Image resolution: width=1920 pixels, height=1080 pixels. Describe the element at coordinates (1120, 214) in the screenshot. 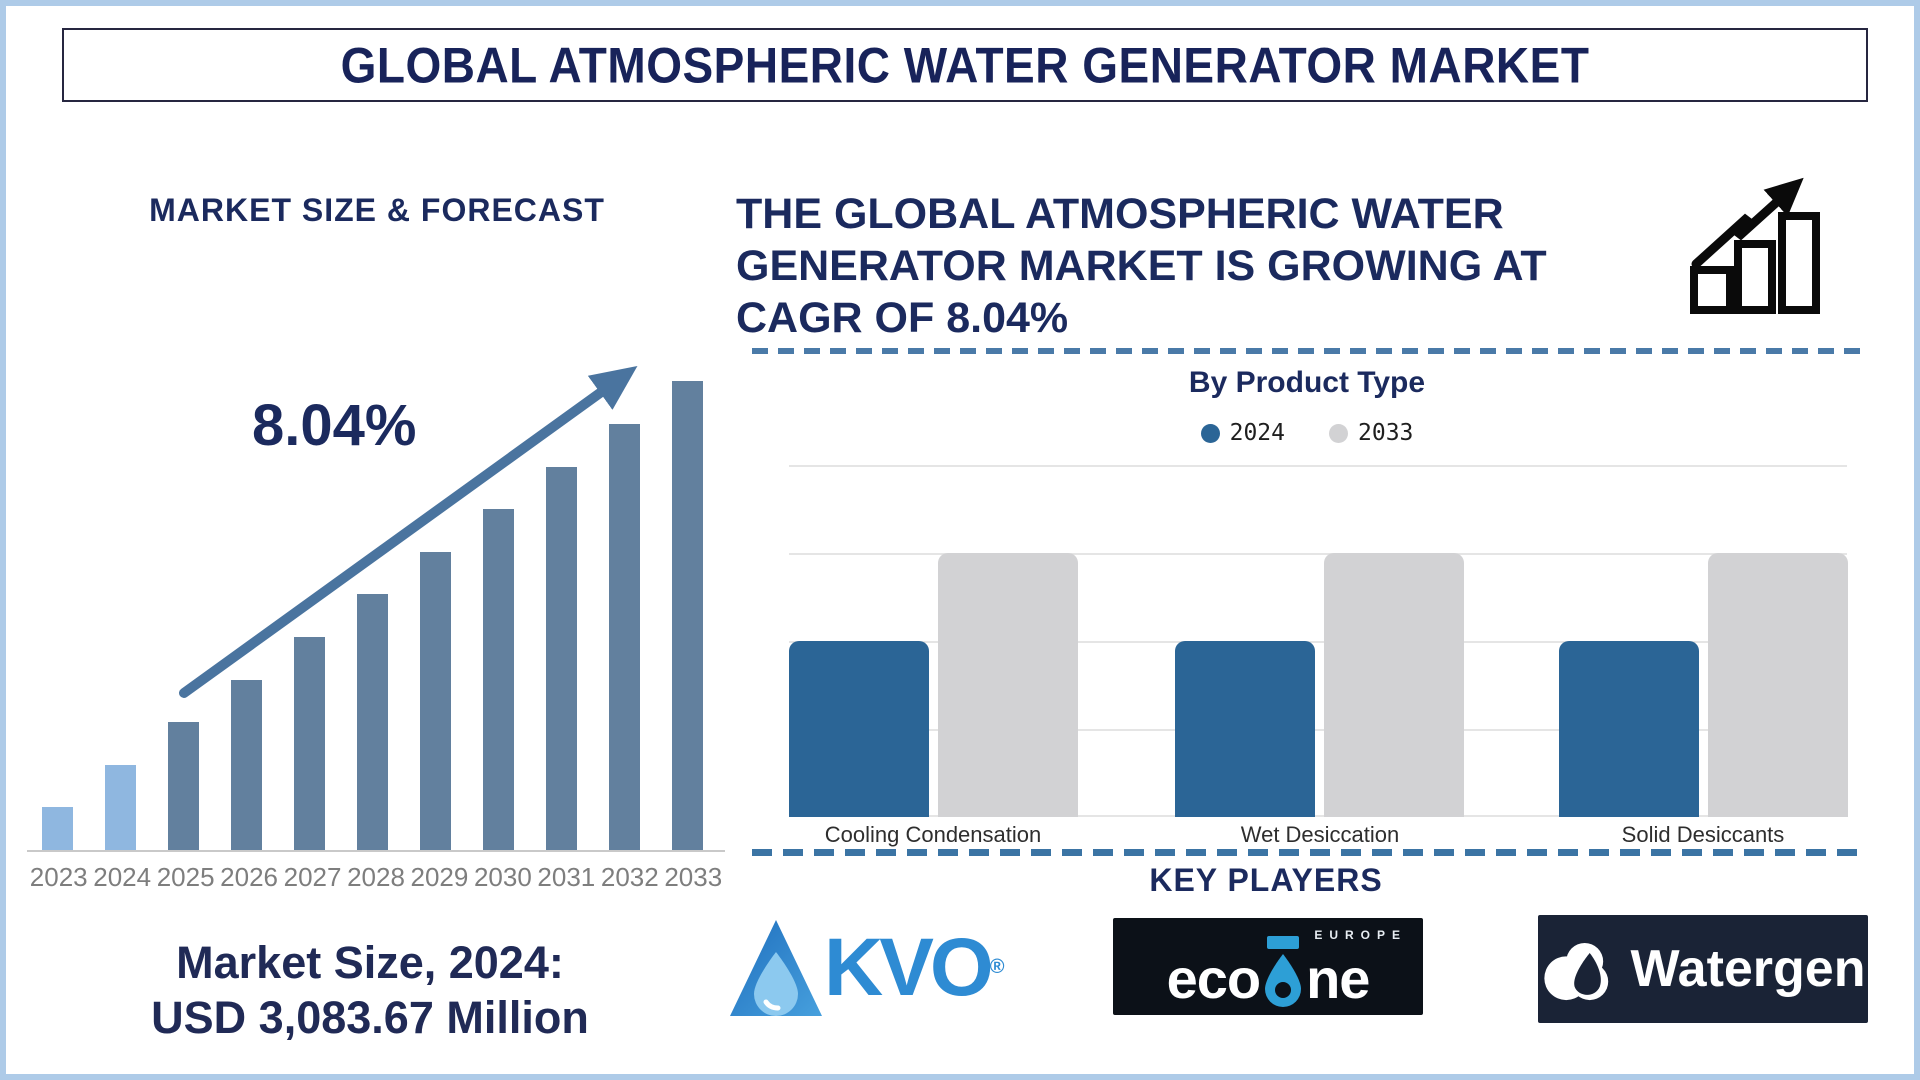

I see `cagr-statement-line1: THE GLOBAL ATMOSPHERIC WATER` at that location.